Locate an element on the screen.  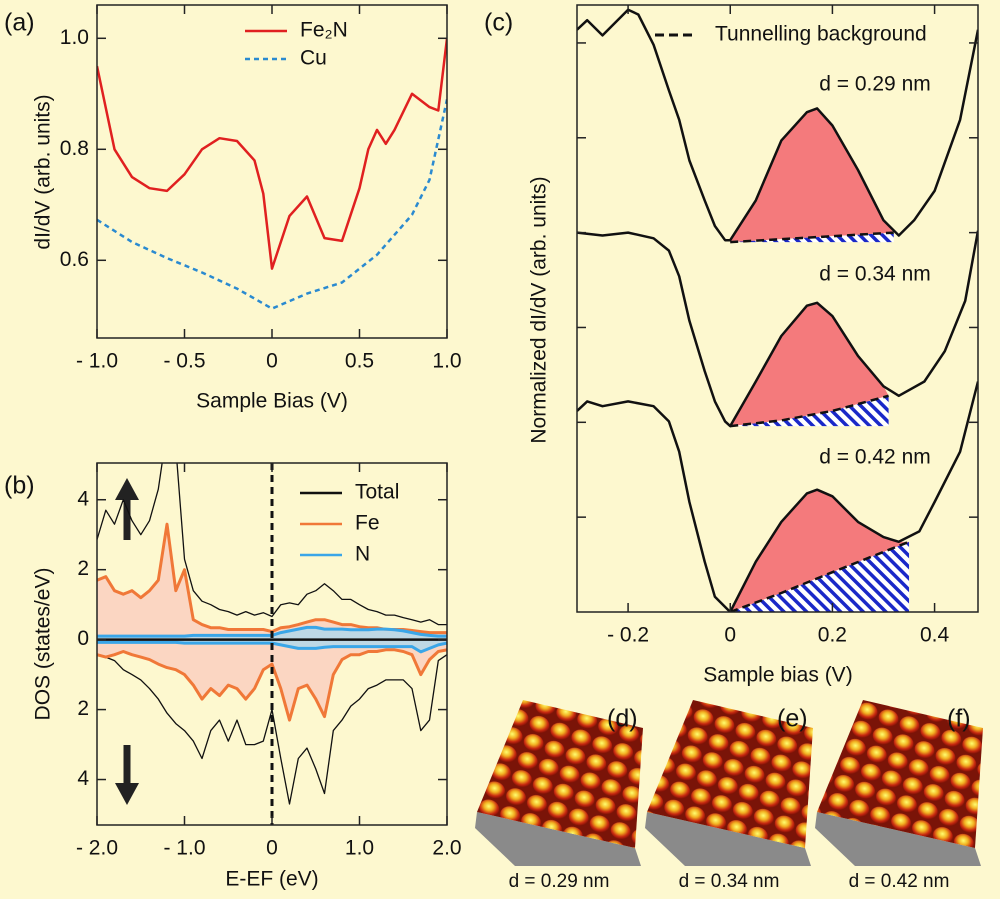
x-axis-label: Sample Bias (V) is located at coordinates (272, 401).